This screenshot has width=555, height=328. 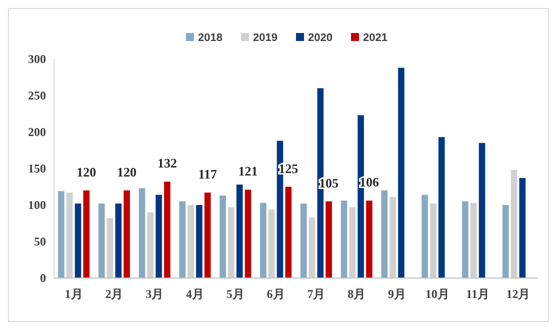 What do you see at coordinates (195, 294) in the screenshot?
I see `x-tick-label: 4月` at bounding box center [195, 294].